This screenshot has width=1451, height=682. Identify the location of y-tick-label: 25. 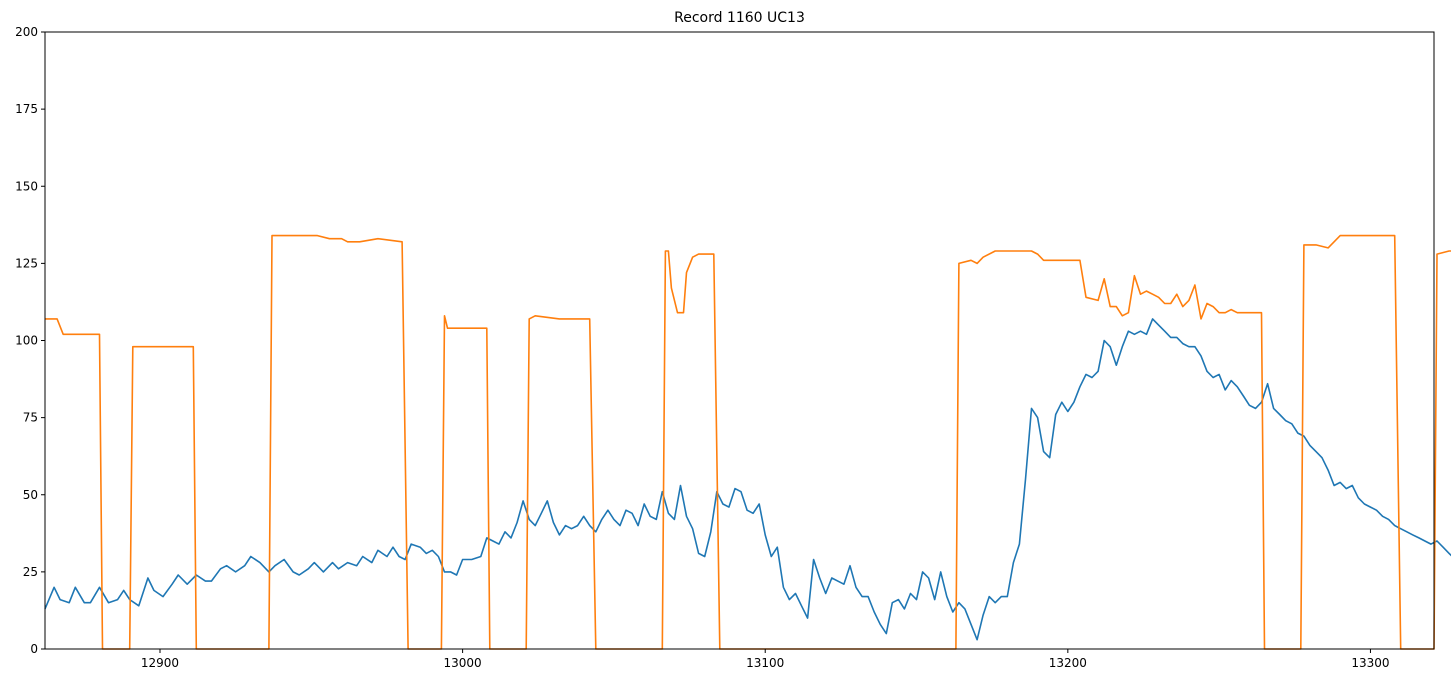
(30, 572).